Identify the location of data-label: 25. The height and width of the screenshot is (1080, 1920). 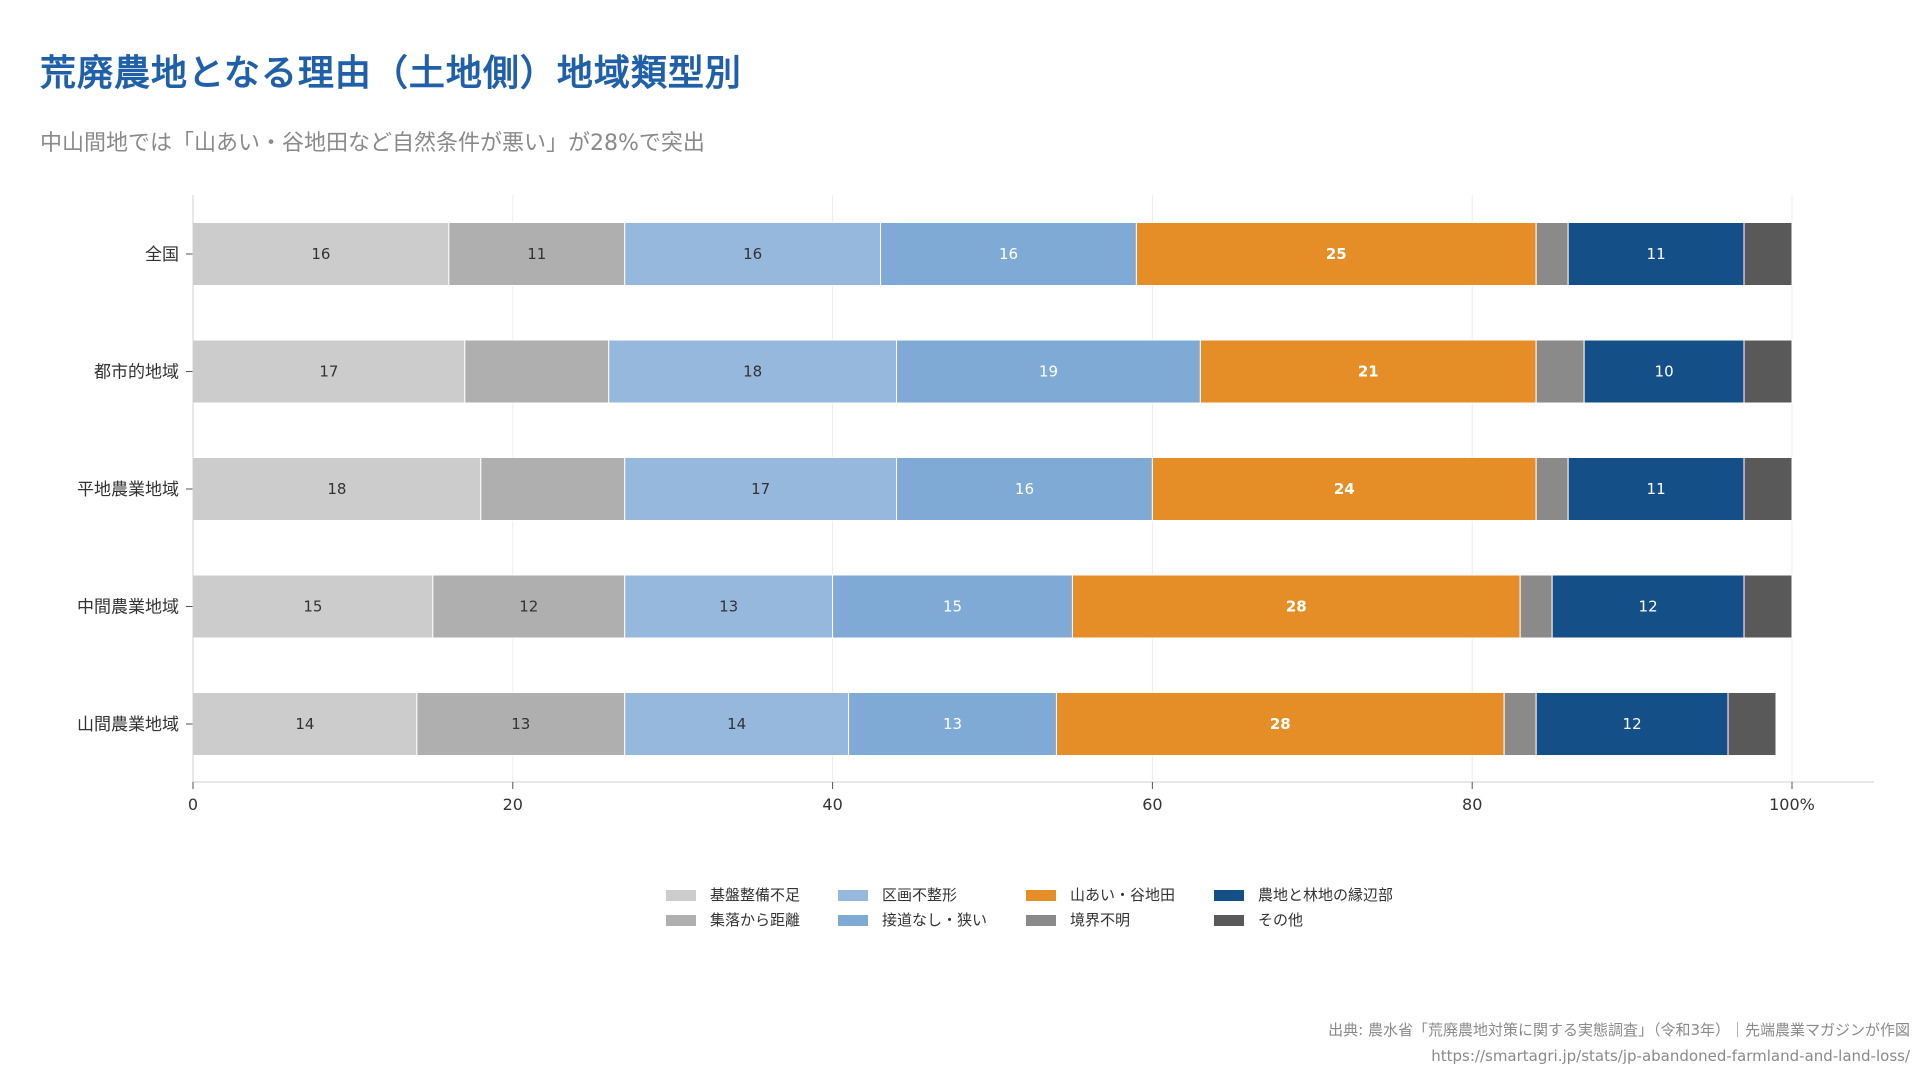
(1336, 254).